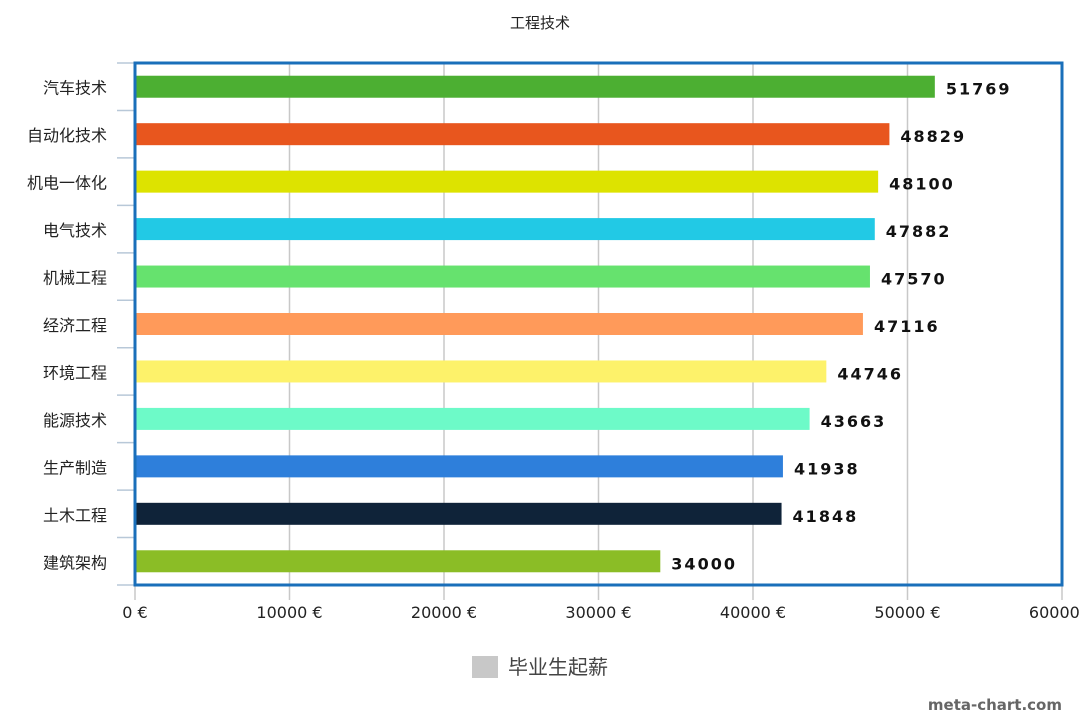  Describe the element at coordinates (598, 612) in the screenshot. I see `x-tick-label: 30000 €` at that location.